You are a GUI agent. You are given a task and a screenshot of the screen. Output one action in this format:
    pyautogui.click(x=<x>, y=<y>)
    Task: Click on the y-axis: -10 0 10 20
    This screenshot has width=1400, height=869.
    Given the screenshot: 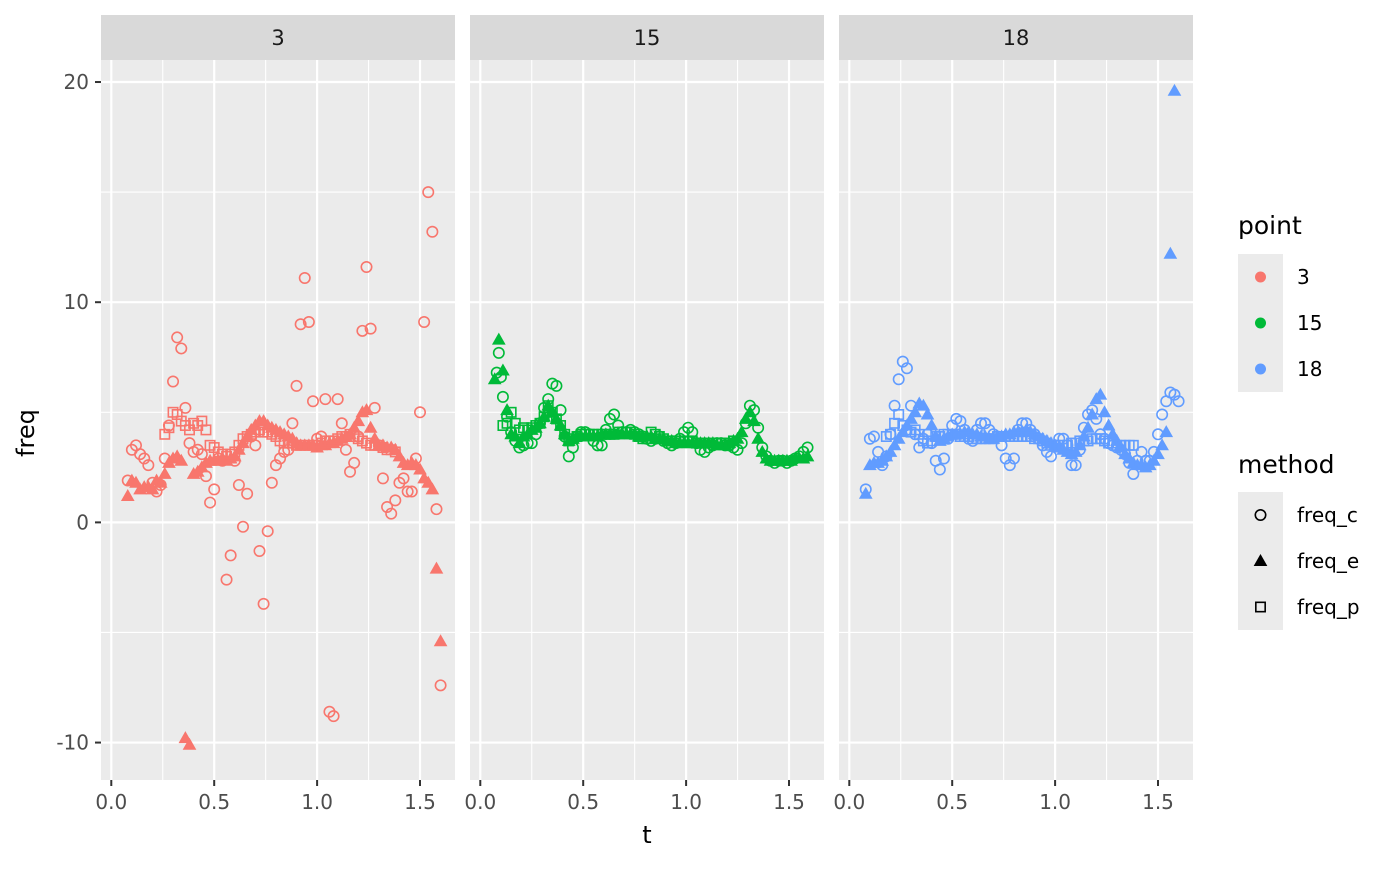 What is the action you would take?
    pyautogui.click(x=78, y=412)
    